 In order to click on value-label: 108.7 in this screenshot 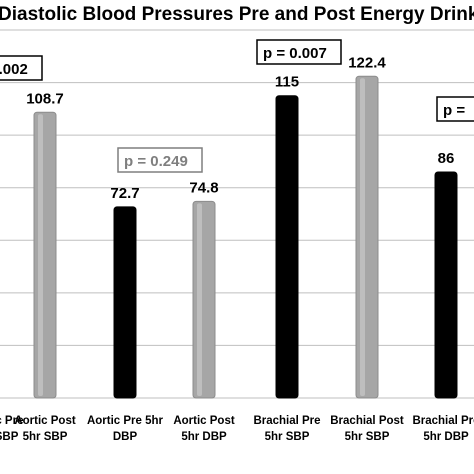, I will do `click(45, 98)`.